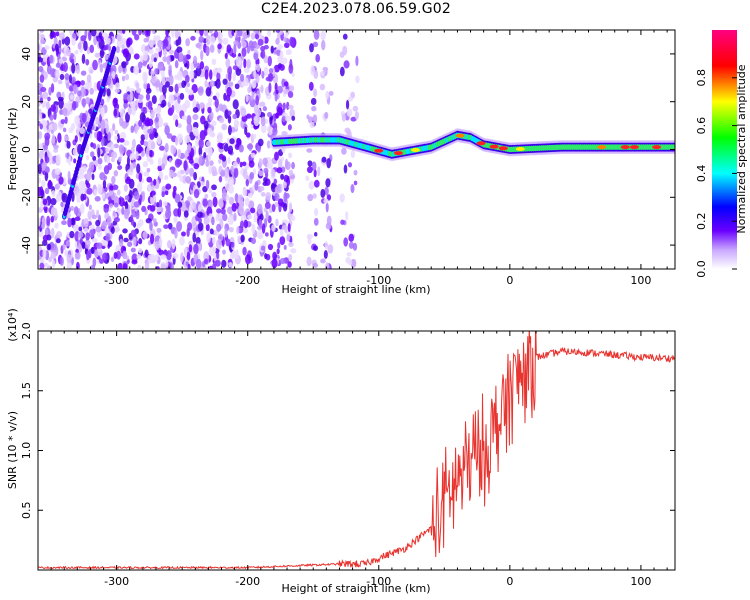  What do you see at coordinates (247, 581) in the screenshot?
I see `x-tick-label: -200` at bounding box center [247, 581].